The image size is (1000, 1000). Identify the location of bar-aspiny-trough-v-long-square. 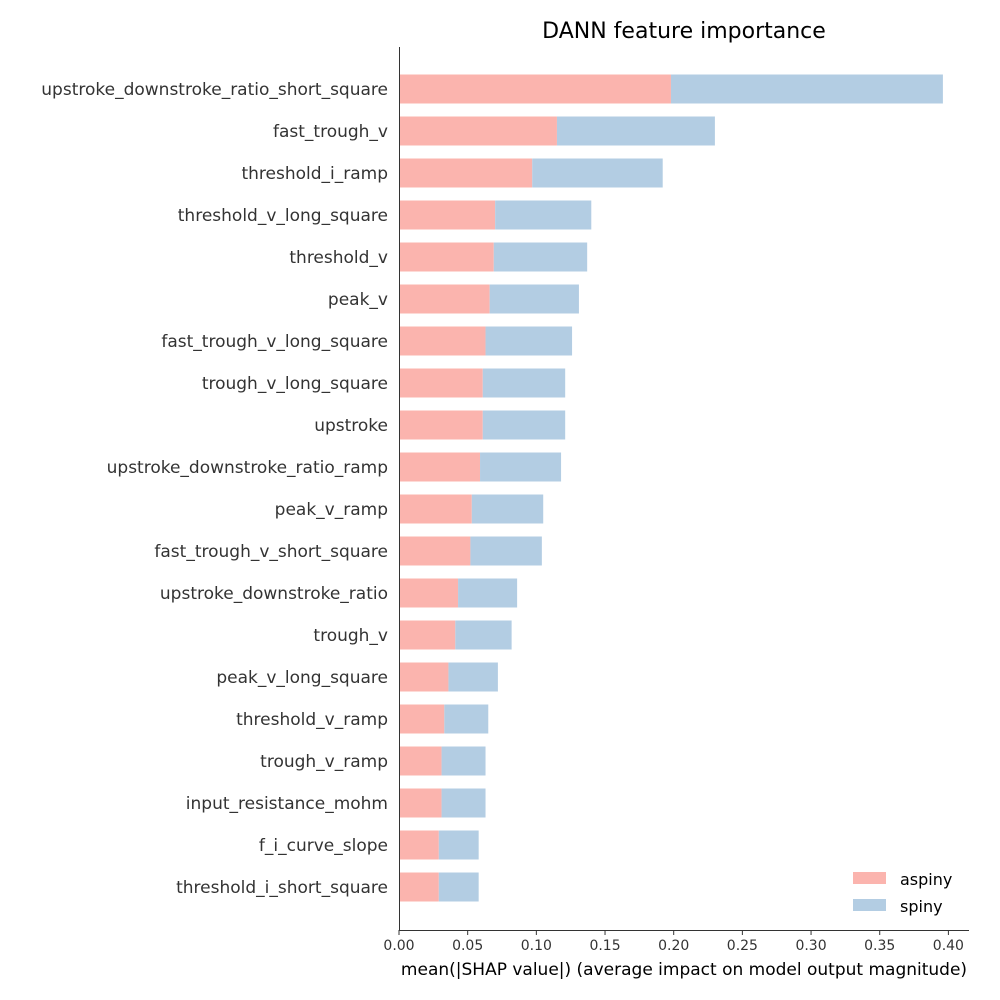
(441, 383).